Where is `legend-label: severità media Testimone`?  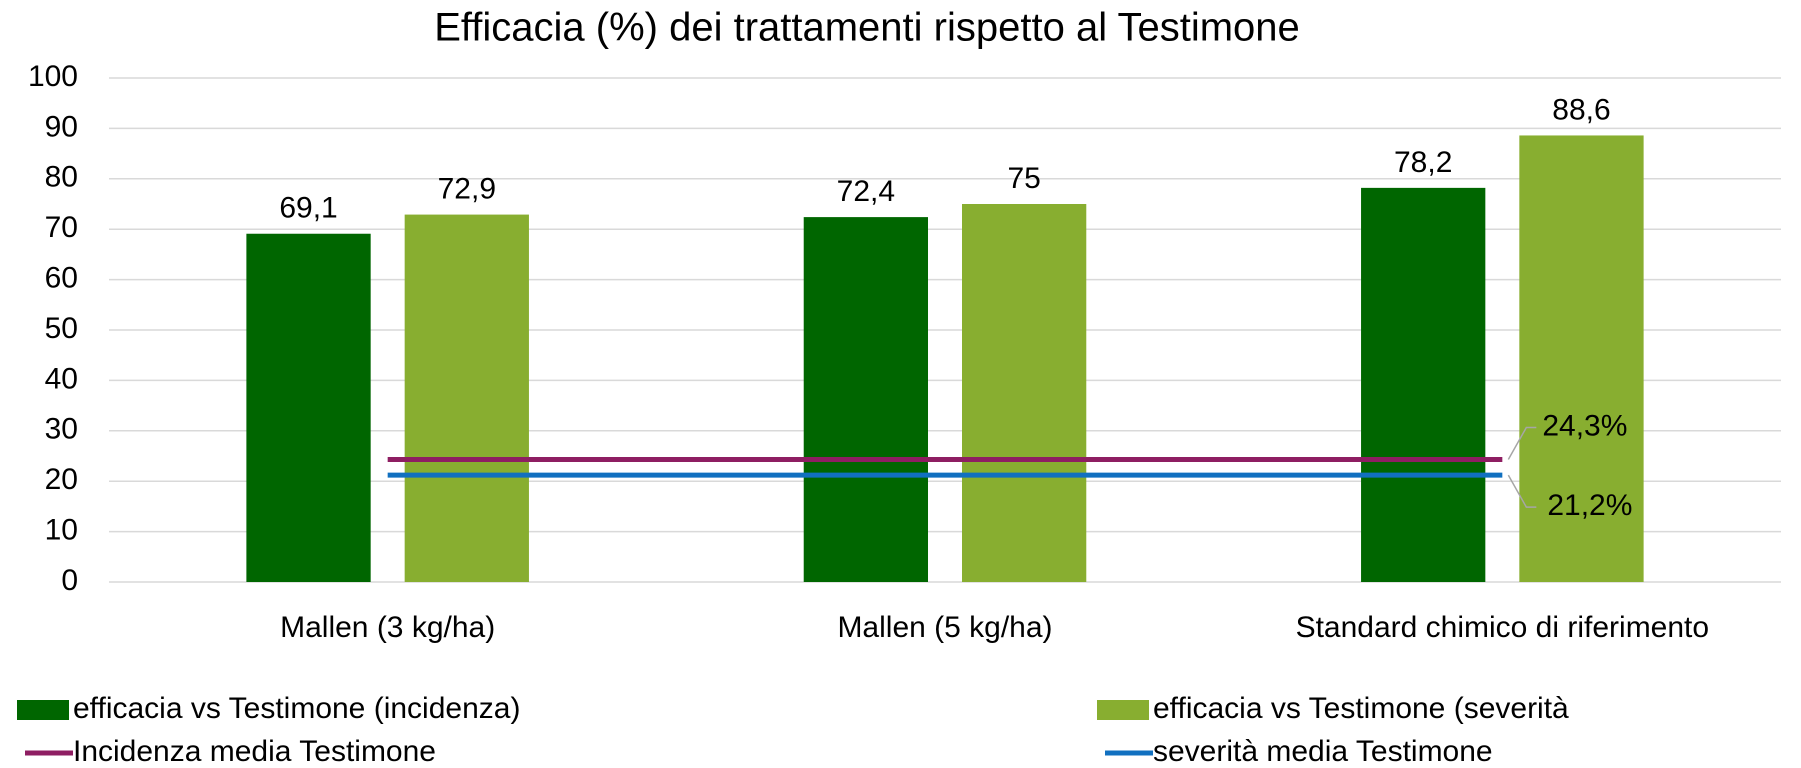 legend-label: severità media Testimone is located at coordinates (1323, 751).